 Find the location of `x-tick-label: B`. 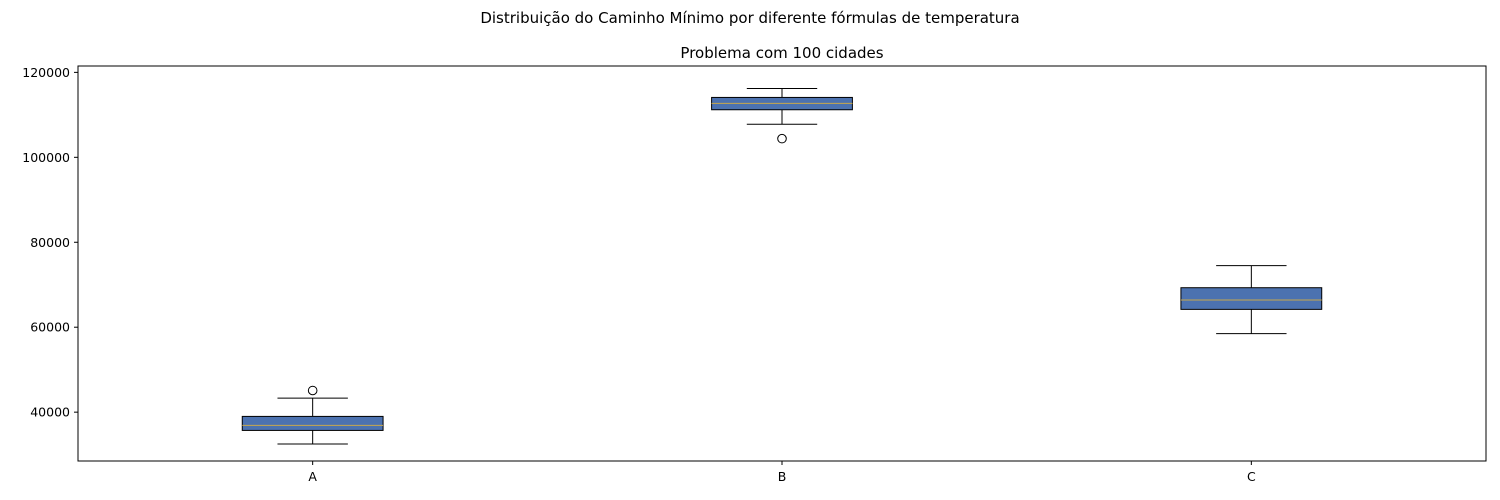

x-tick-label: B is located at coordinates (782, 476).